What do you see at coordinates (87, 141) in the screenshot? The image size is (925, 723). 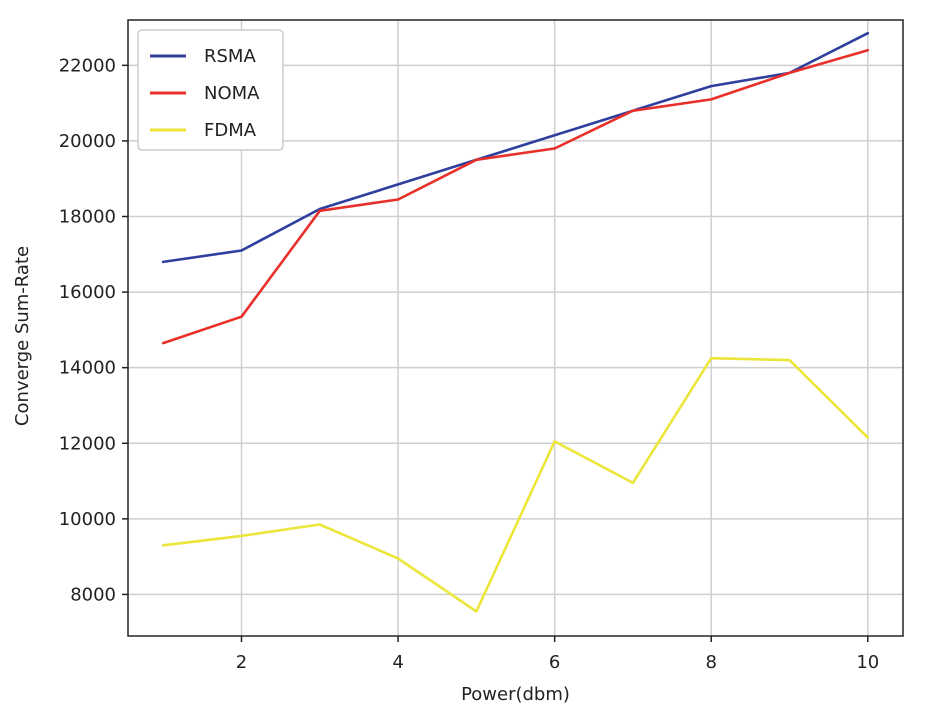 I see `y-tick-label: 20000` at bounding box center [87, 141].